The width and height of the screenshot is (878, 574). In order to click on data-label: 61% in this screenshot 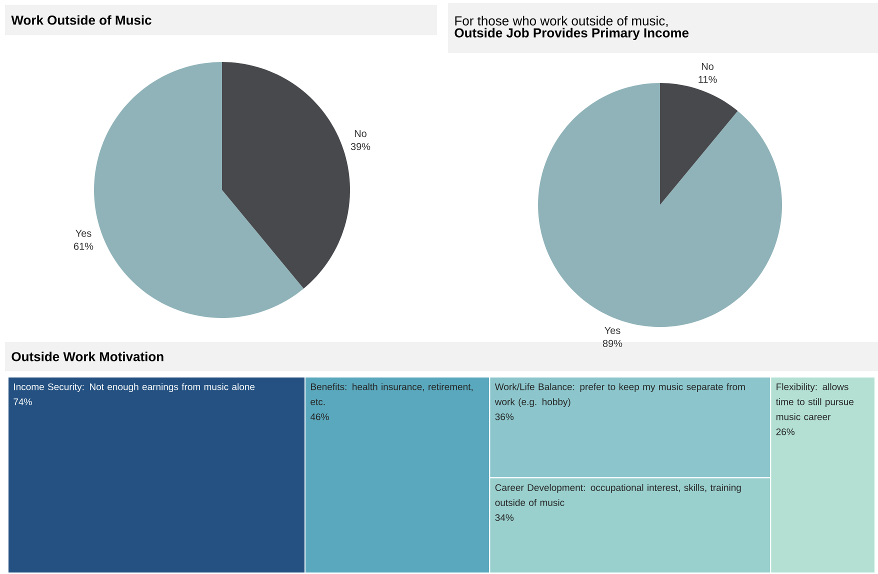, I will do `click(84, 246)`.